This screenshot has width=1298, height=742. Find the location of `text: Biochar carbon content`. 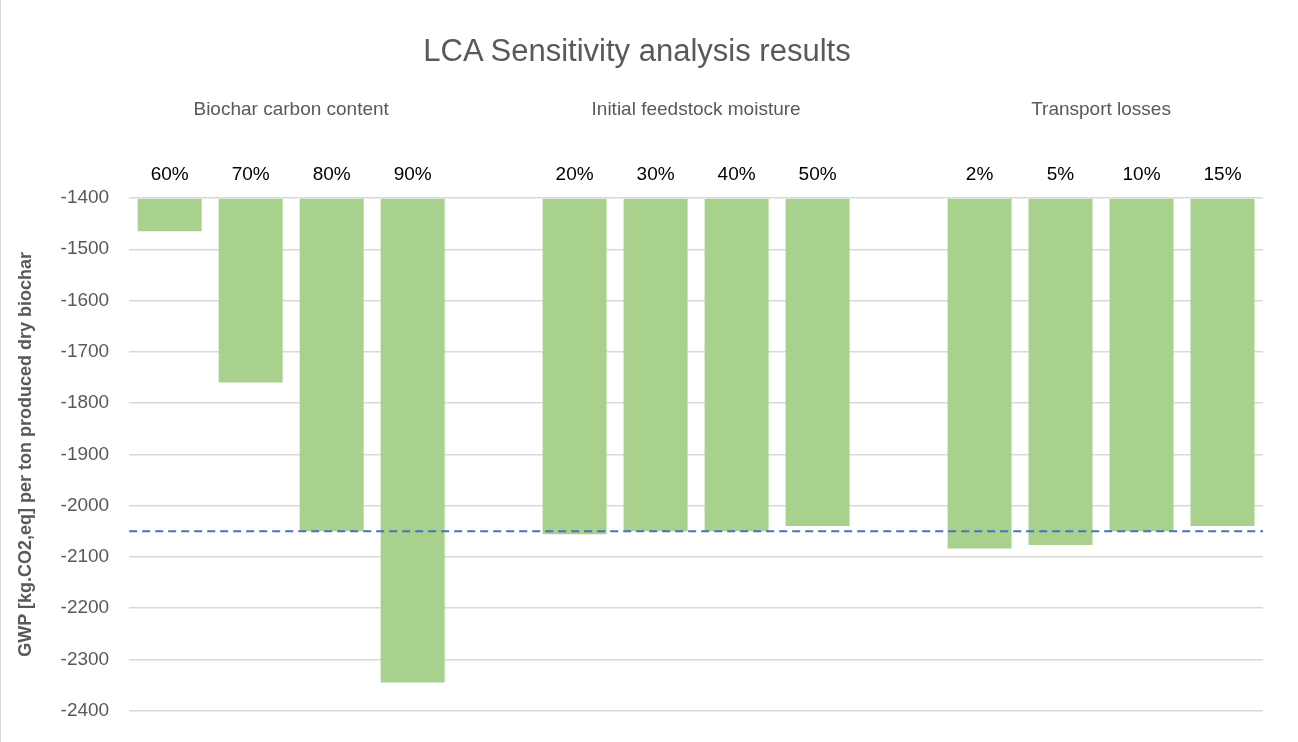

text: Biochar carbon content is located at coordinates (291, 109).